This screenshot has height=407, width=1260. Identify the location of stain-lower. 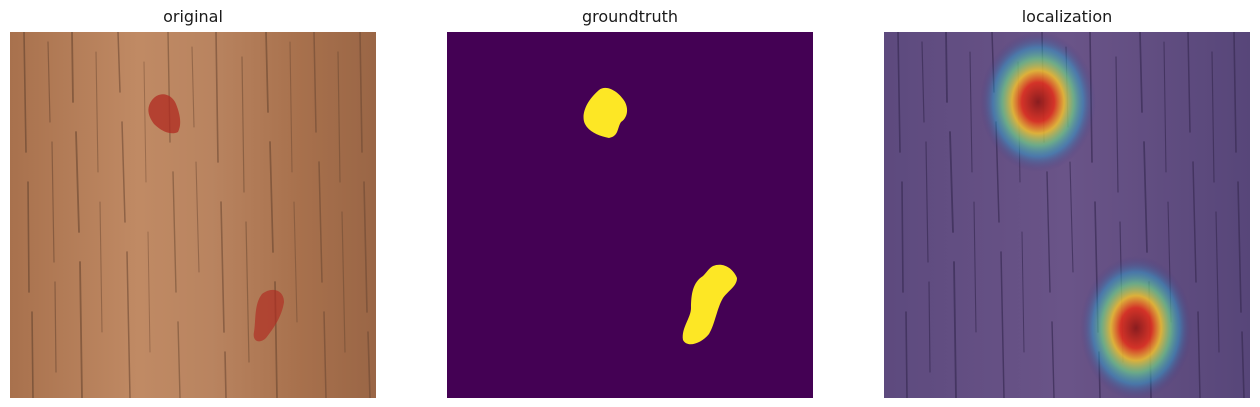
(268, 315).